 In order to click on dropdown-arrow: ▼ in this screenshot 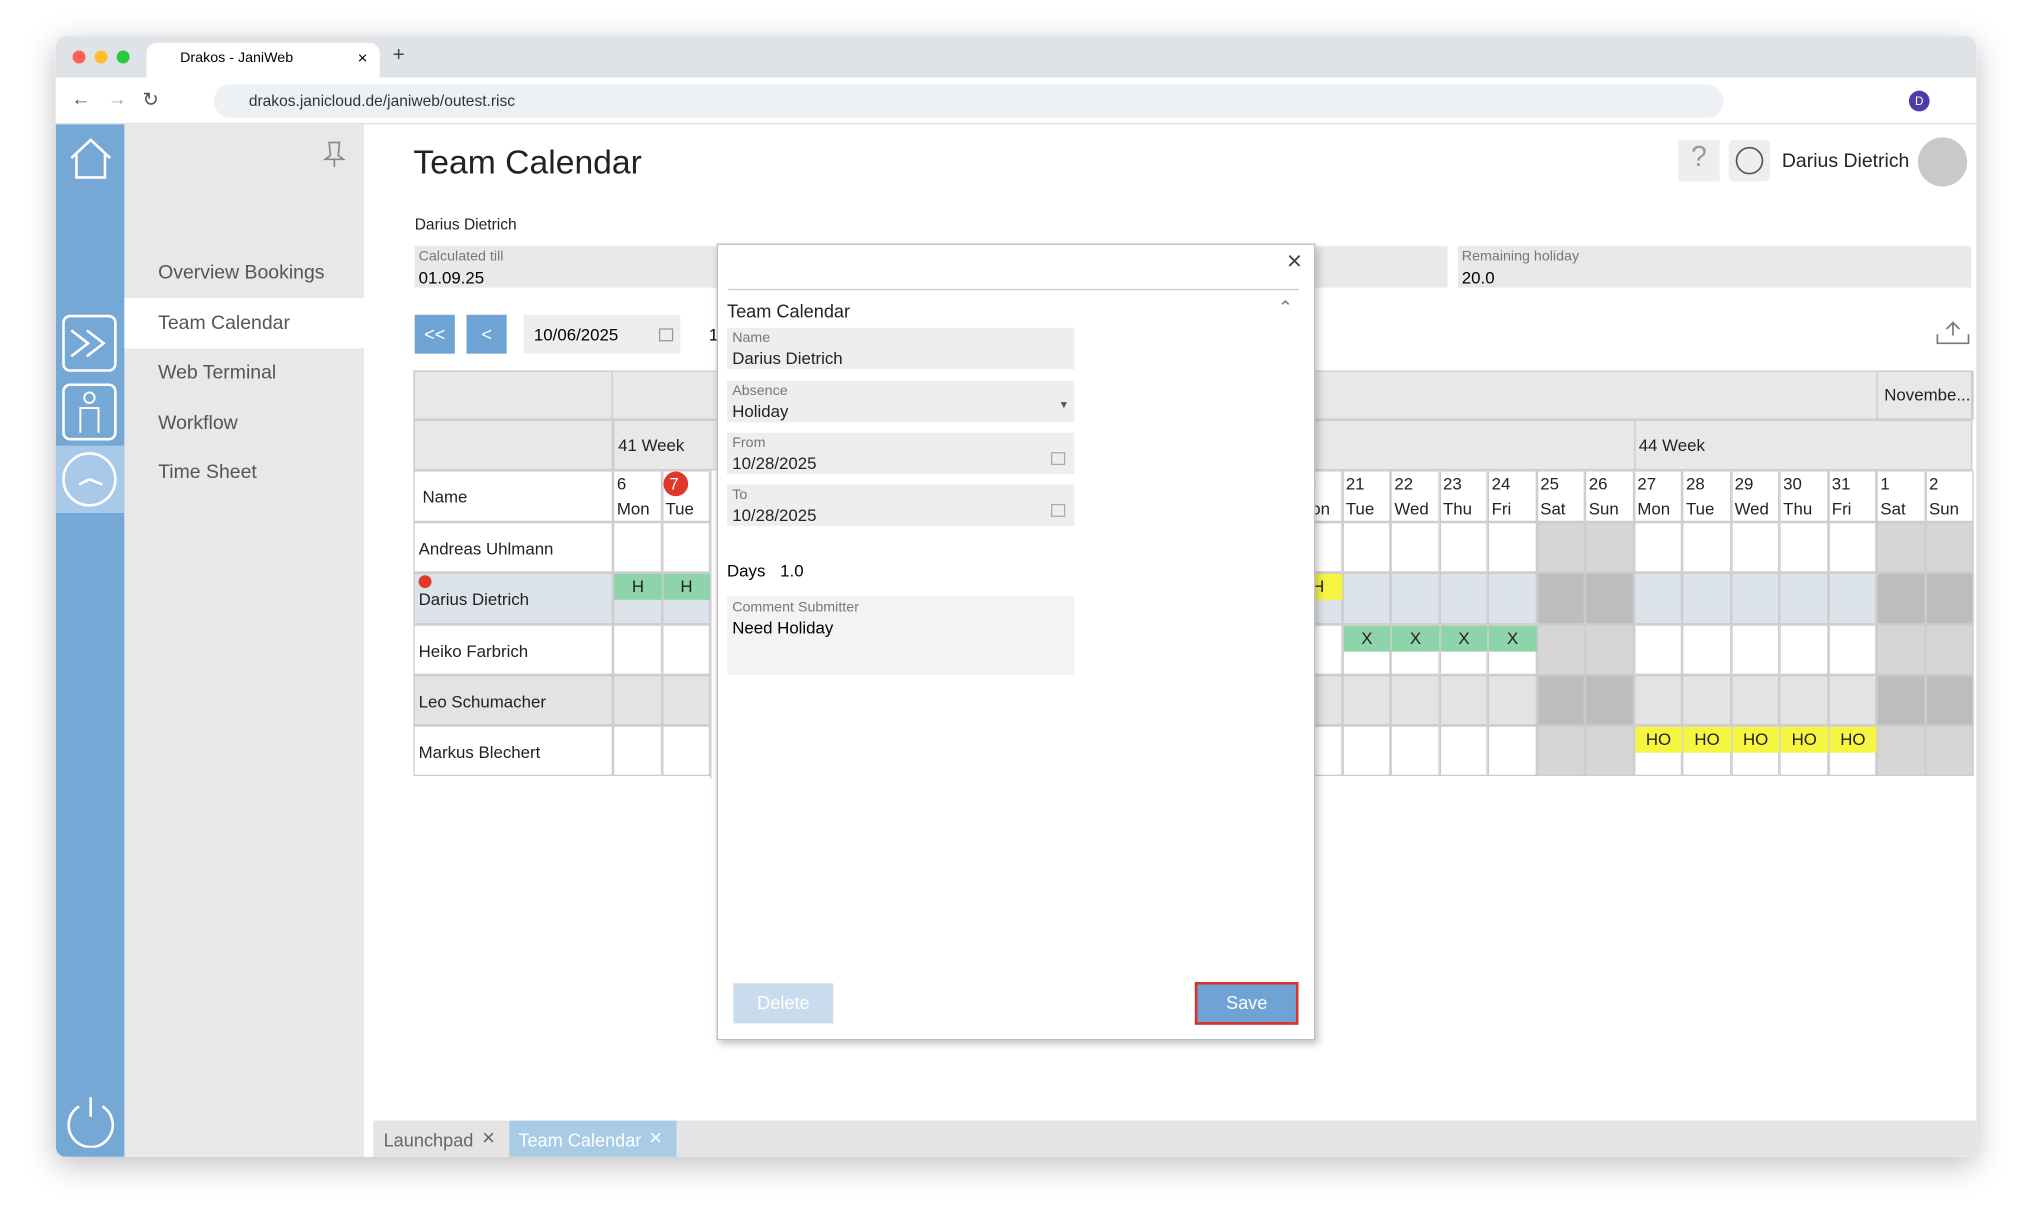, I will do `click(1064, 405)`.